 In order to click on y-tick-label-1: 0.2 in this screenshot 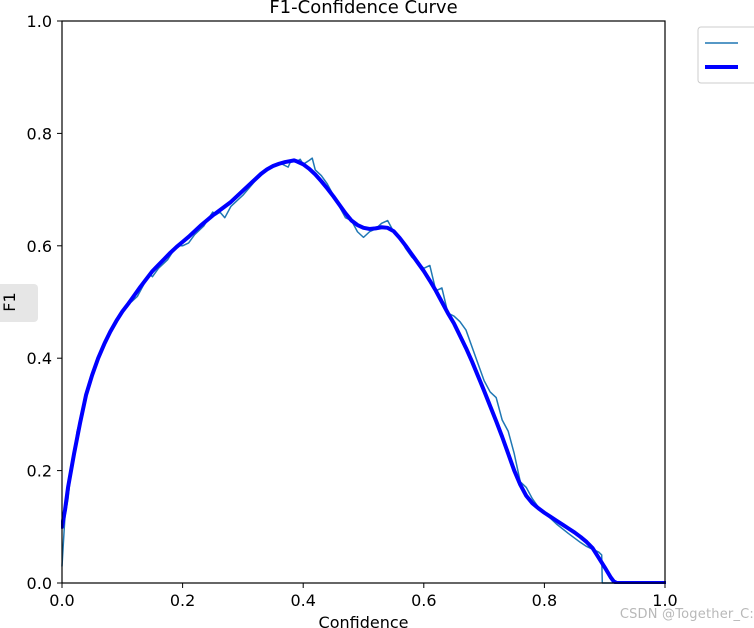, I will do `click(39, 471)`.